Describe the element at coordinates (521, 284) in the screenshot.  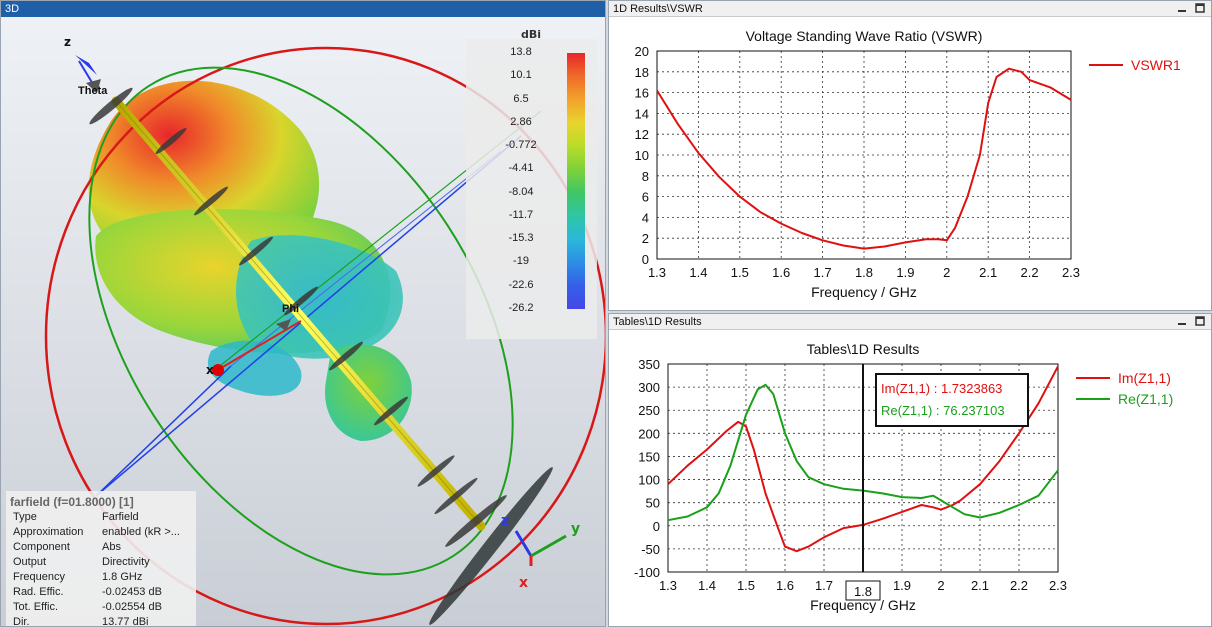
I see `colorbar-tick-label: -22.6` at that location.